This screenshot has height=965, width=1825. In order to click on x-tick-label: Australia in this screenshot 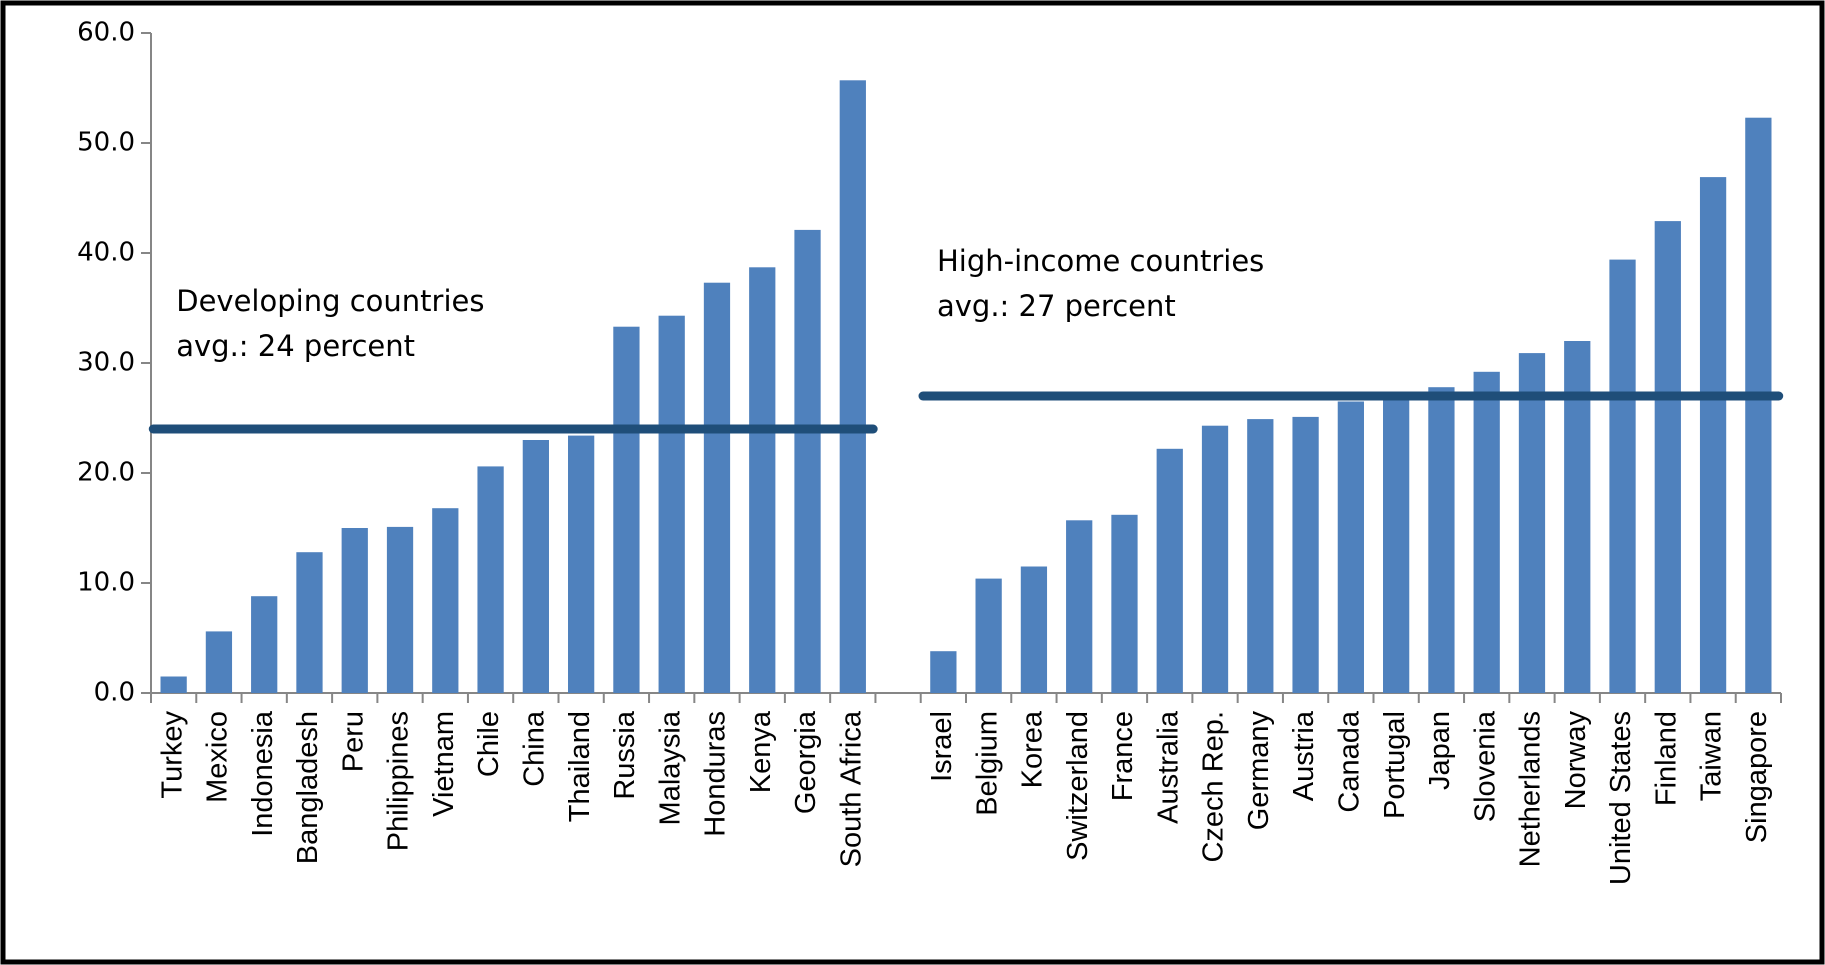, I will do `click(1168, 767)`.